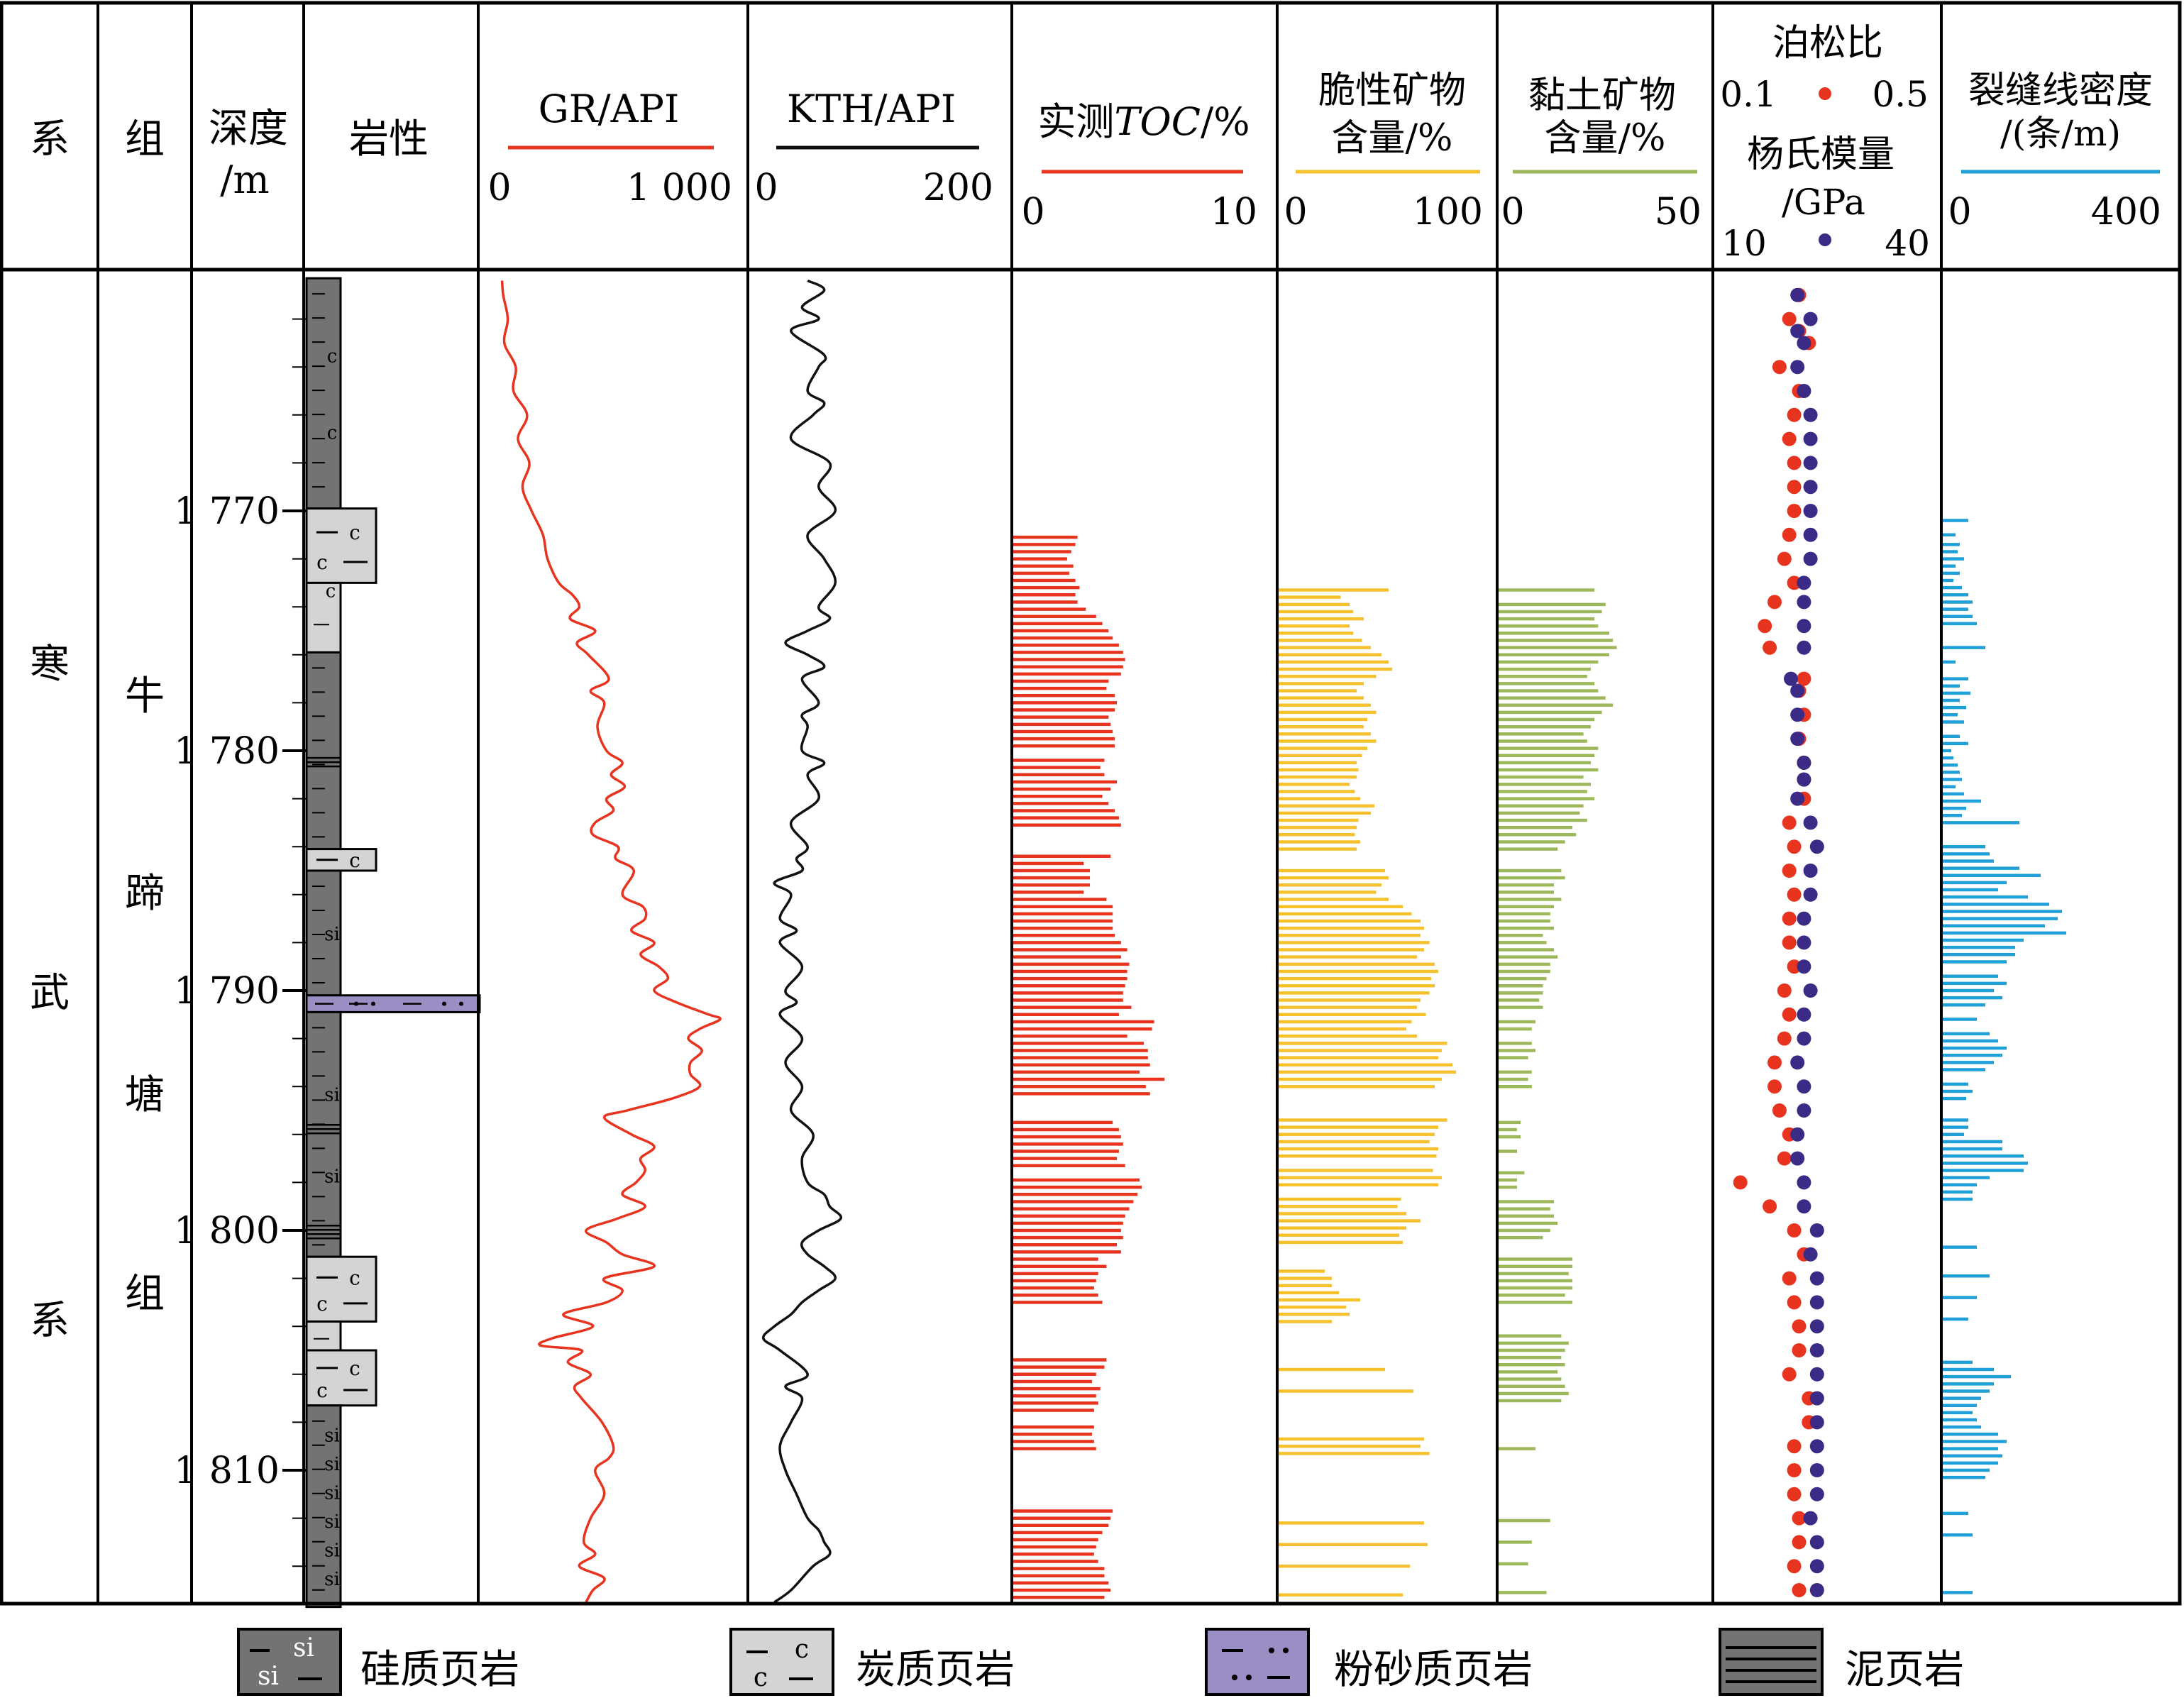 Image resolution: width=2184 pixels, height=1698 pixels. What do you see at coordinates (1233, 212) in the screenshot?
I see `header-toc-max: 10` at bounding box center [1233, 212].